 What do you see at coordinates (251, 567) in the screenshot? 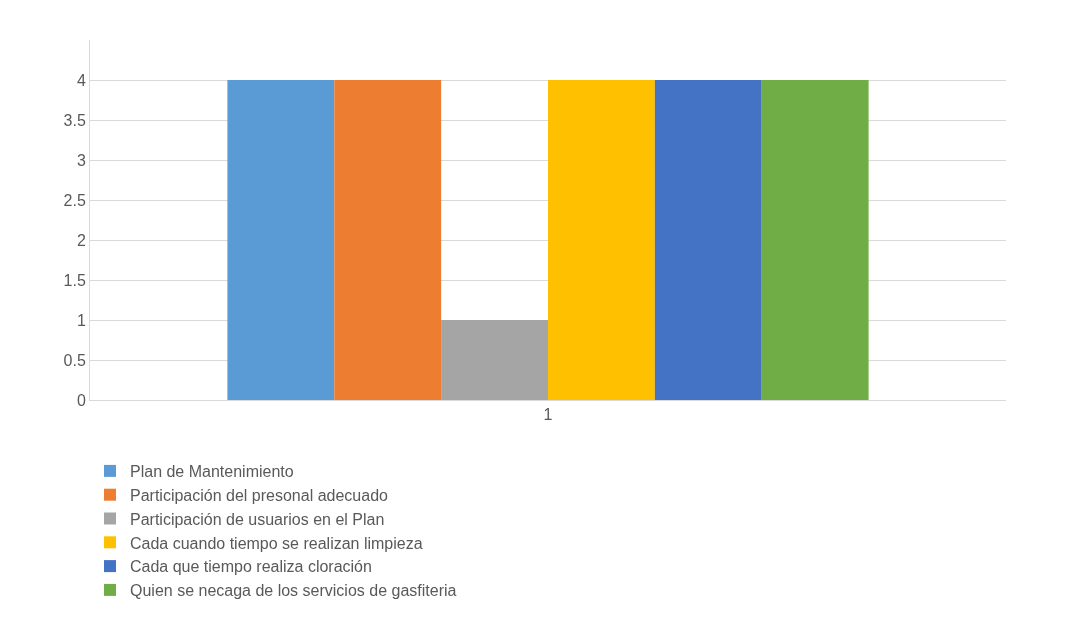
I see `legend-label: Cada que tiempo realiza cloración` at bounding box center [251, 567].